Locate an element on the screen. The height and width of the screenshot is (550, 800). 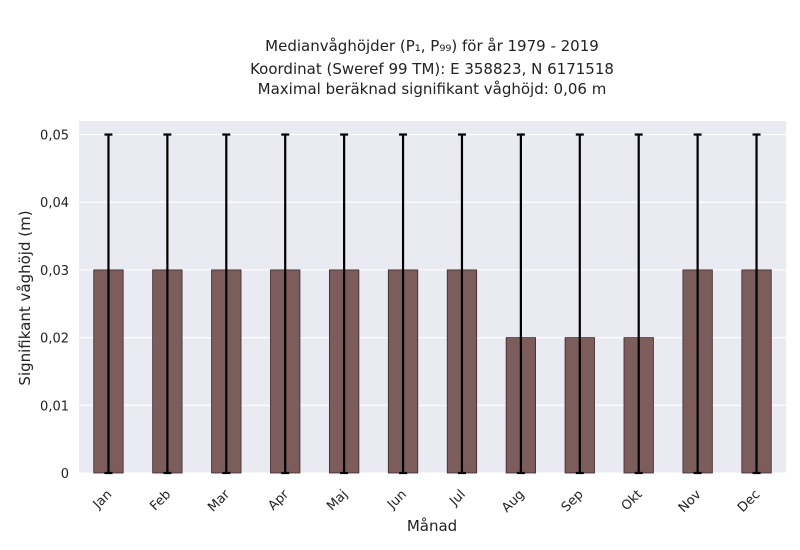
error-bar-maj is located at coordinates (344, 304).